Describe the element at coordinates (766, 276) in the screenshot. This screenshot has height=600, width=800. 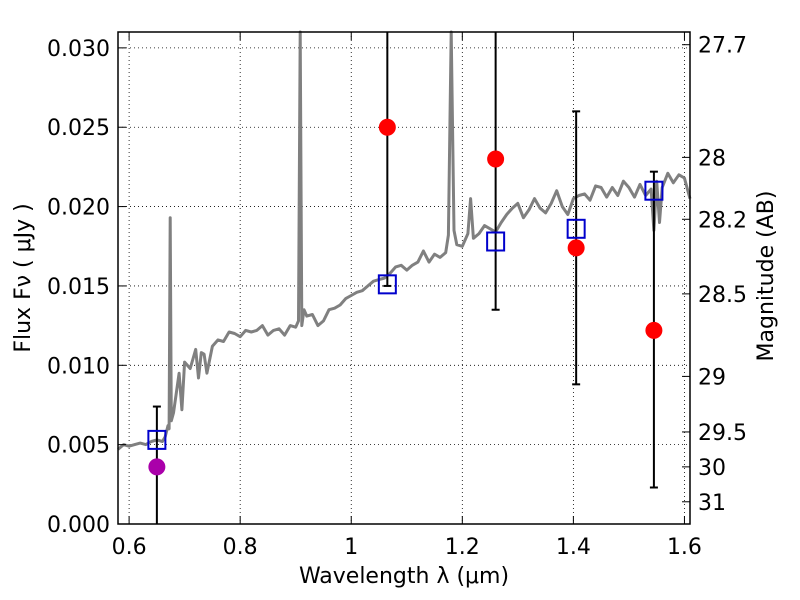
I see `y2-axis-label: Magnitude (AB)` at that location.